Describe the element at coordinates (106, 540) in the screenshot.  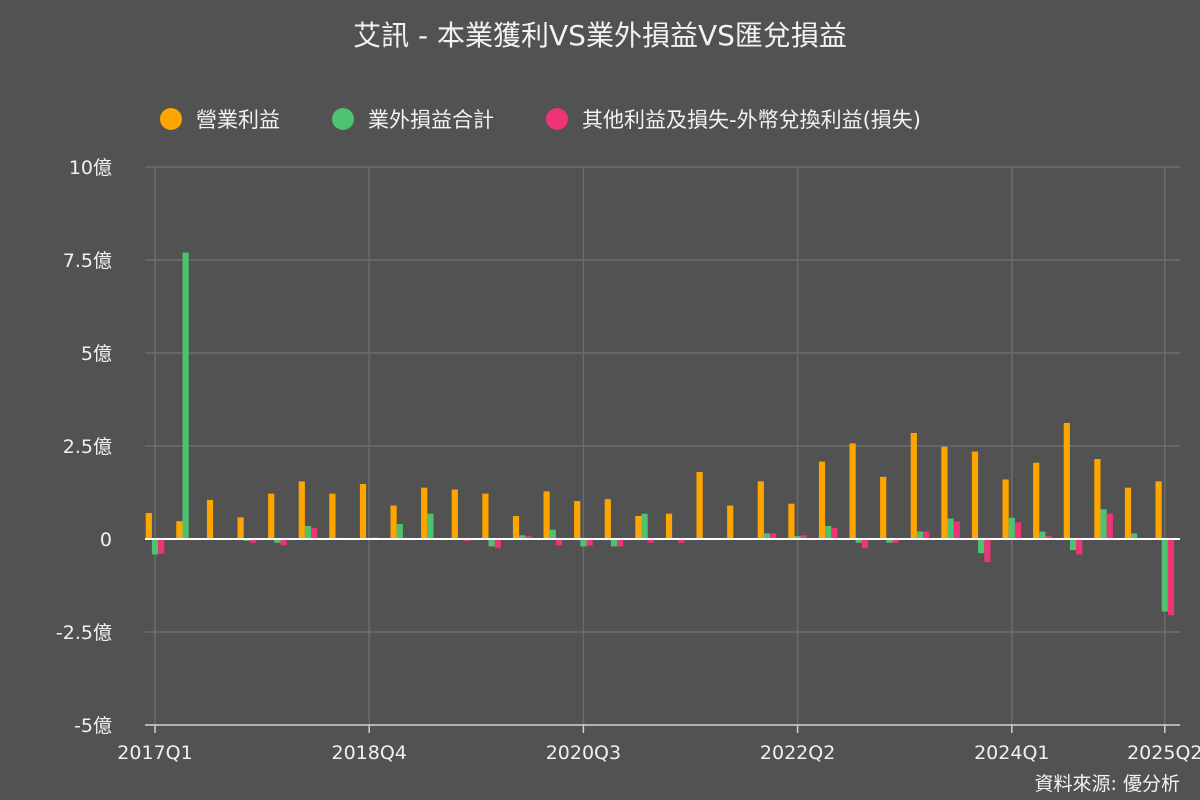
I see `y-tick-label: 0` at that location.